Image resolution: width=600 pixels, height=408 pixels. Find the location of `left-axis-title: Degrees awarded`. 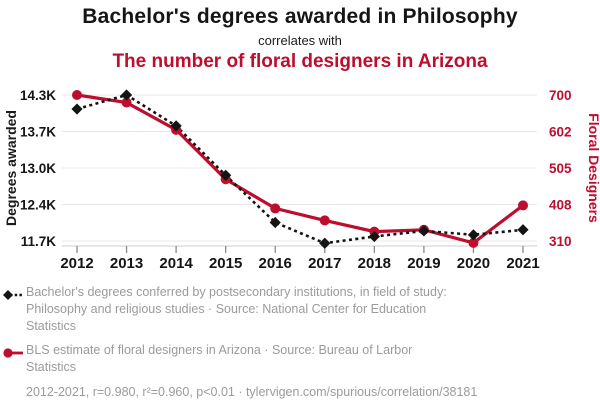

left-axis-title: Degrees awarded is located at coordinates (11, 168).